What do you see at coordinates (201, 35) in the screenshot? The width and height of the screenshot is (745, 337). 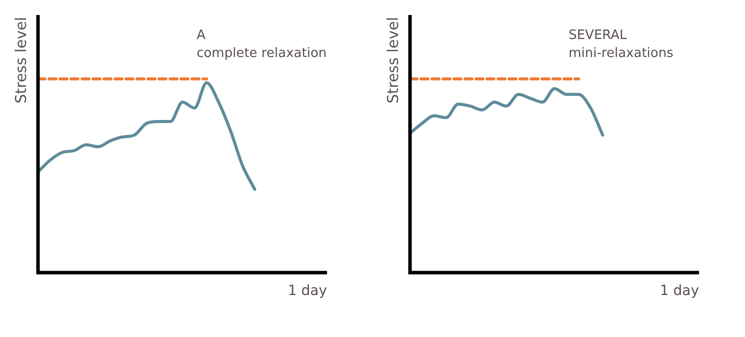 I see `text: A` at bounding box center [201, 35].